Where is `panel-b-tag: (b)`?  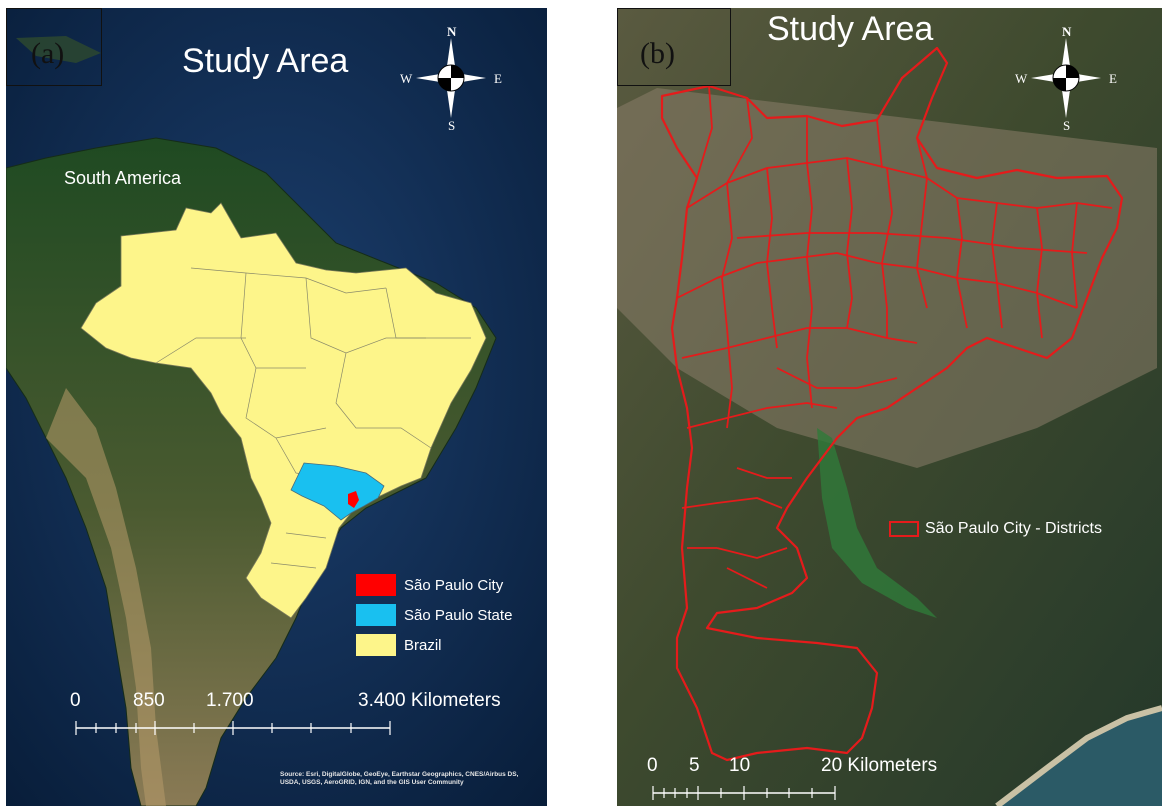
panel-b-tag: (b) is located at coordinates (674, 47).